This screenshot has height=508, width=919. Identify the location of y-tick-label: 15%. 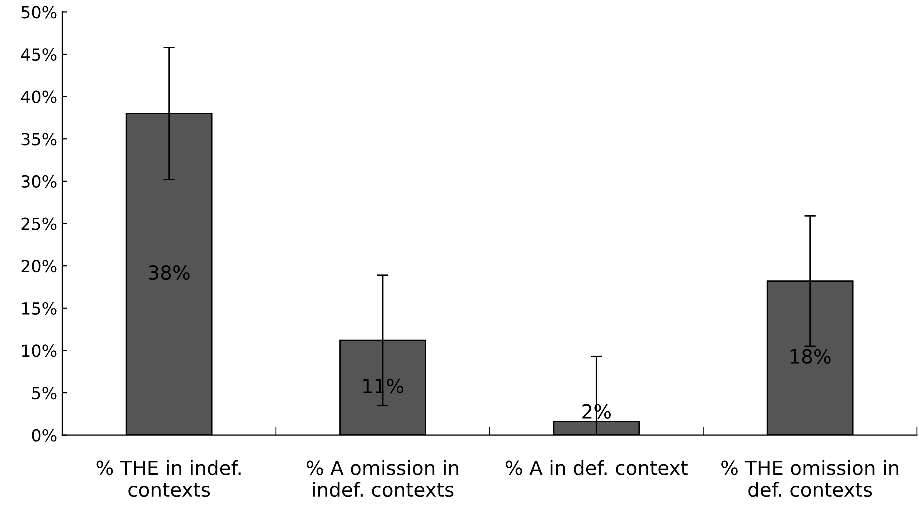
(39, 308).